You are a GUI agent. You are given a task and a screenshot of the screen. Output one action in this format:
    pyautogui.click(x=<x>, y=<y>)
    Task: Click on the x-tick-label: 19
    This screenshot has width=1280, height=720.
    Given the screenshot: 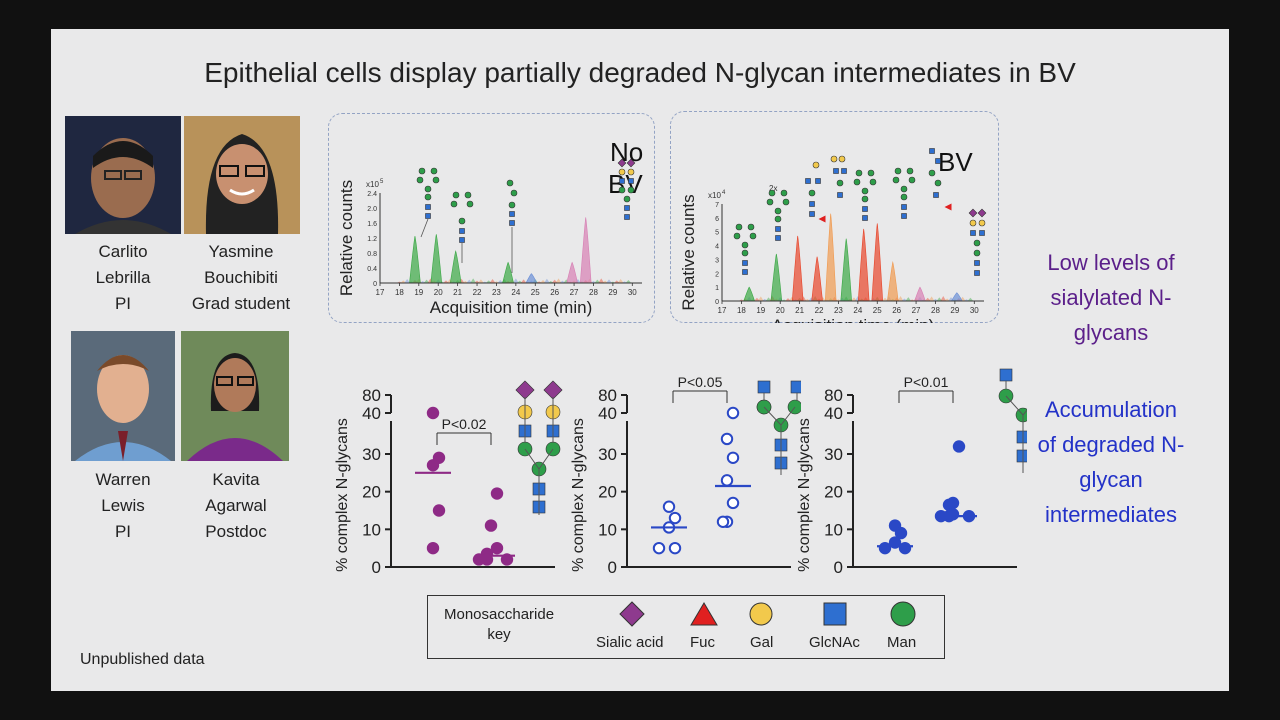 What is the action you would take?
    pyautogui.click(x=760, y=310)
    